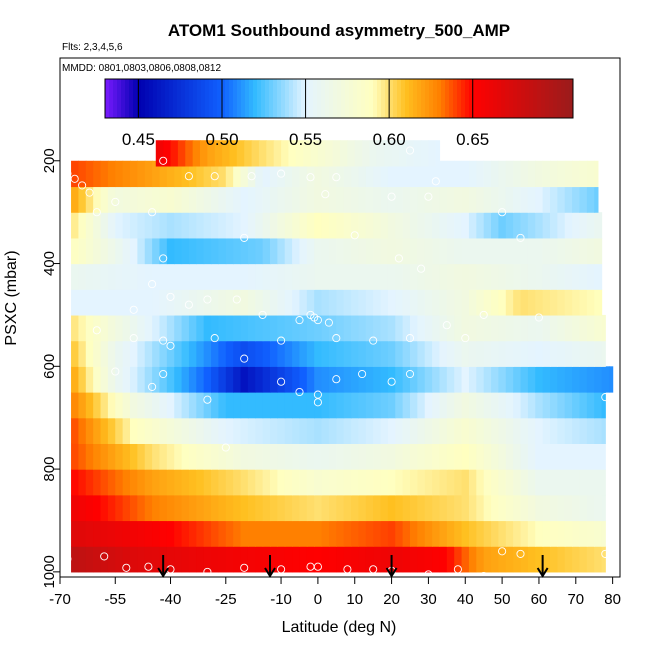  What do you see at coordinates (353, 566) in the screenshot?
I see `flight-arrows` at bounding box center [353, 566].